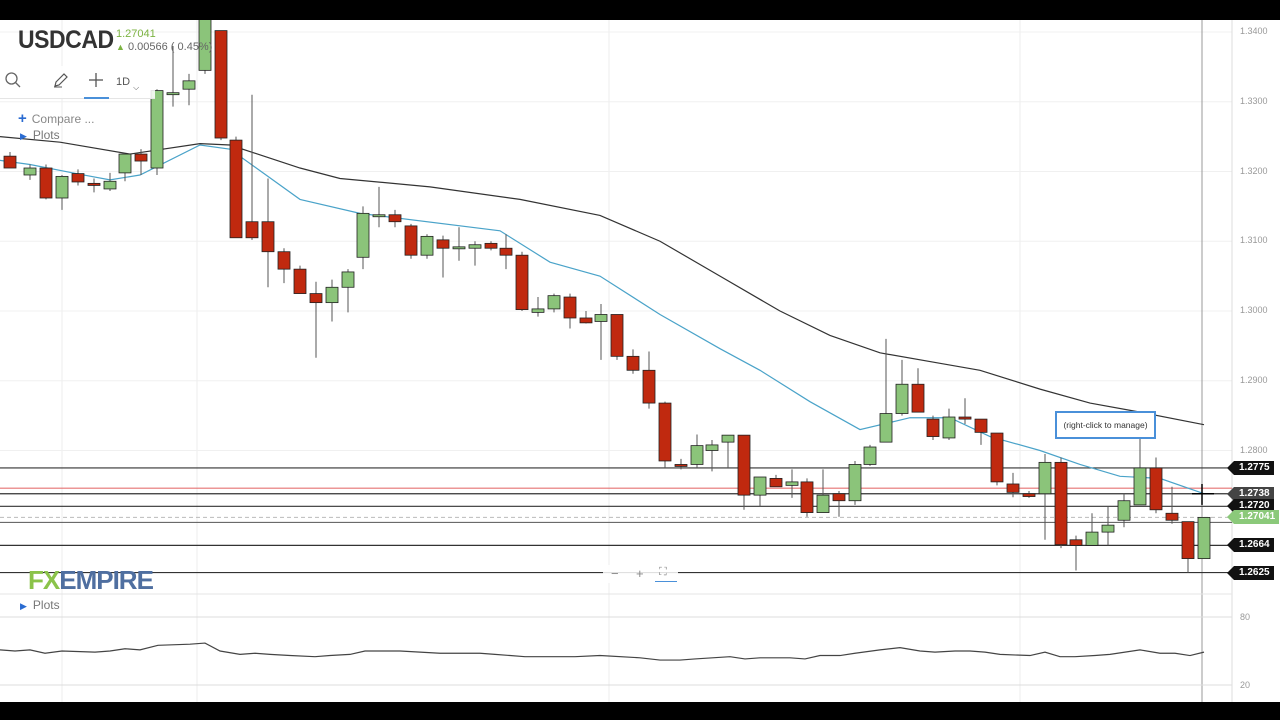 The width and height of the screenshot is (1280, 720). What do you see at coordinates (44, 580) in the screenshot?
I see `logo-fx: FX` at bounding box center [44, 580].